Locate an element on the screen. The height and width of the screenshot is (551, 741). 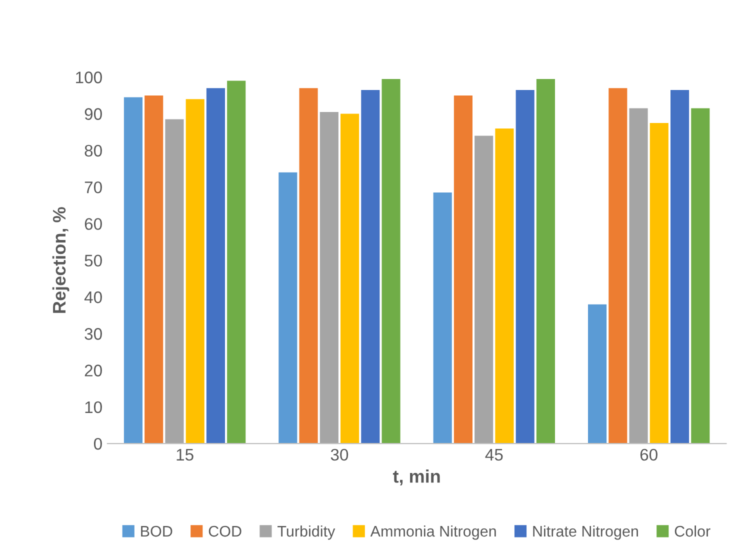
y-tick-label: 50 is located at coordinates (93, 260).